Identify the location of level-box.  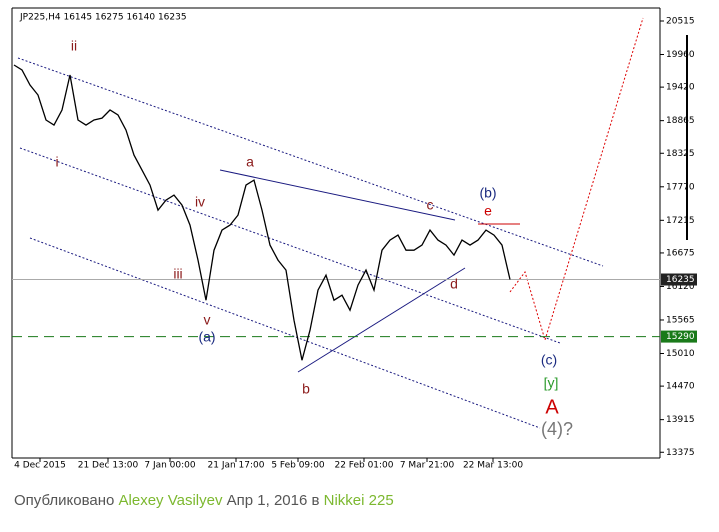
(679, 336).